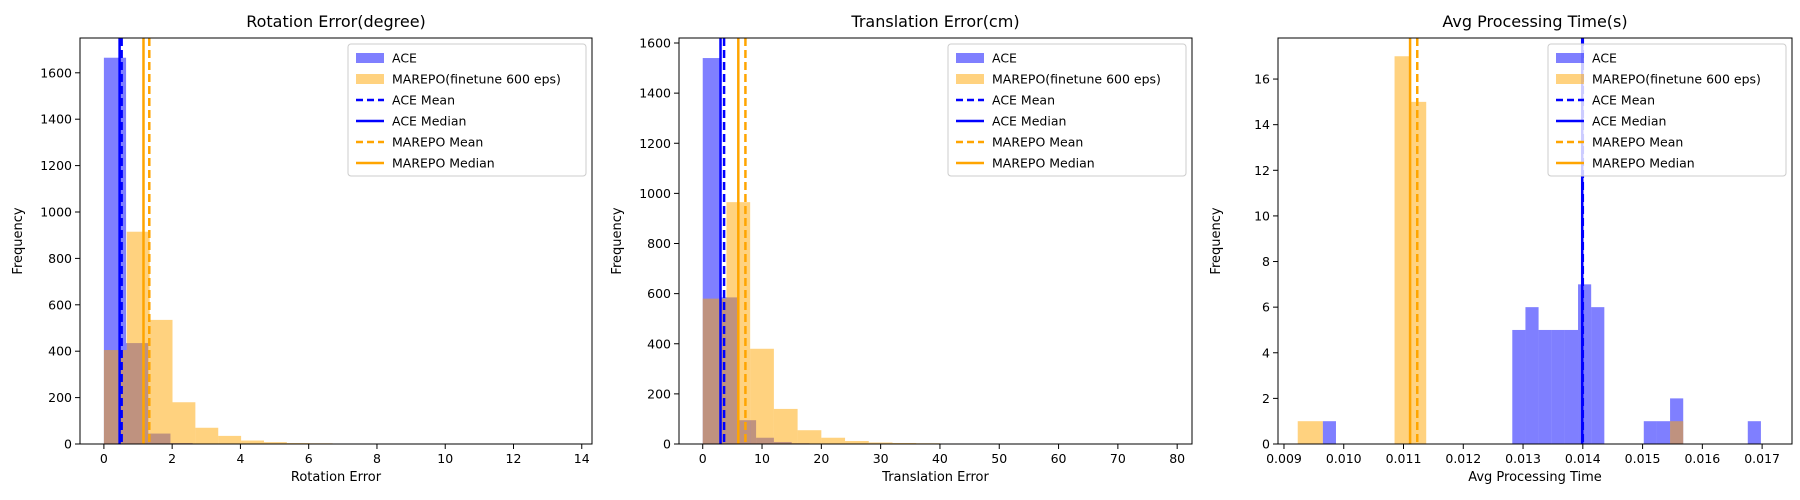 This screenshot has height=500, width=1800. What do you see at coordinates (1643, 458) in the screenshot?
I see `x-tick-label: 0.015` at bounding box center [1643, 458].